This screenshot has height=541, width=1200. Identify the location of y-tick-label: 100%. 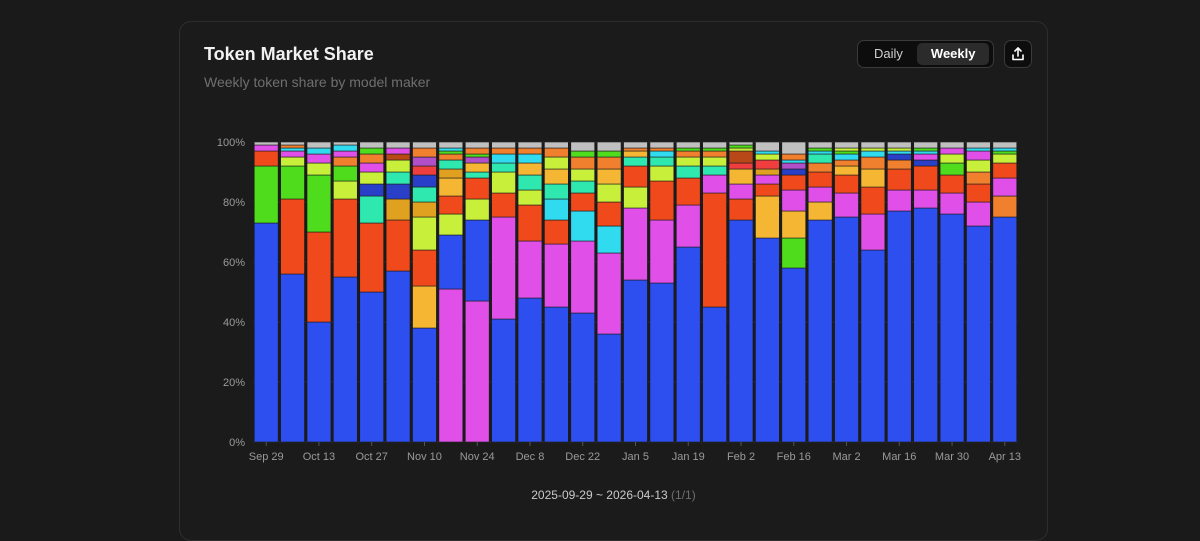
(231, 143).